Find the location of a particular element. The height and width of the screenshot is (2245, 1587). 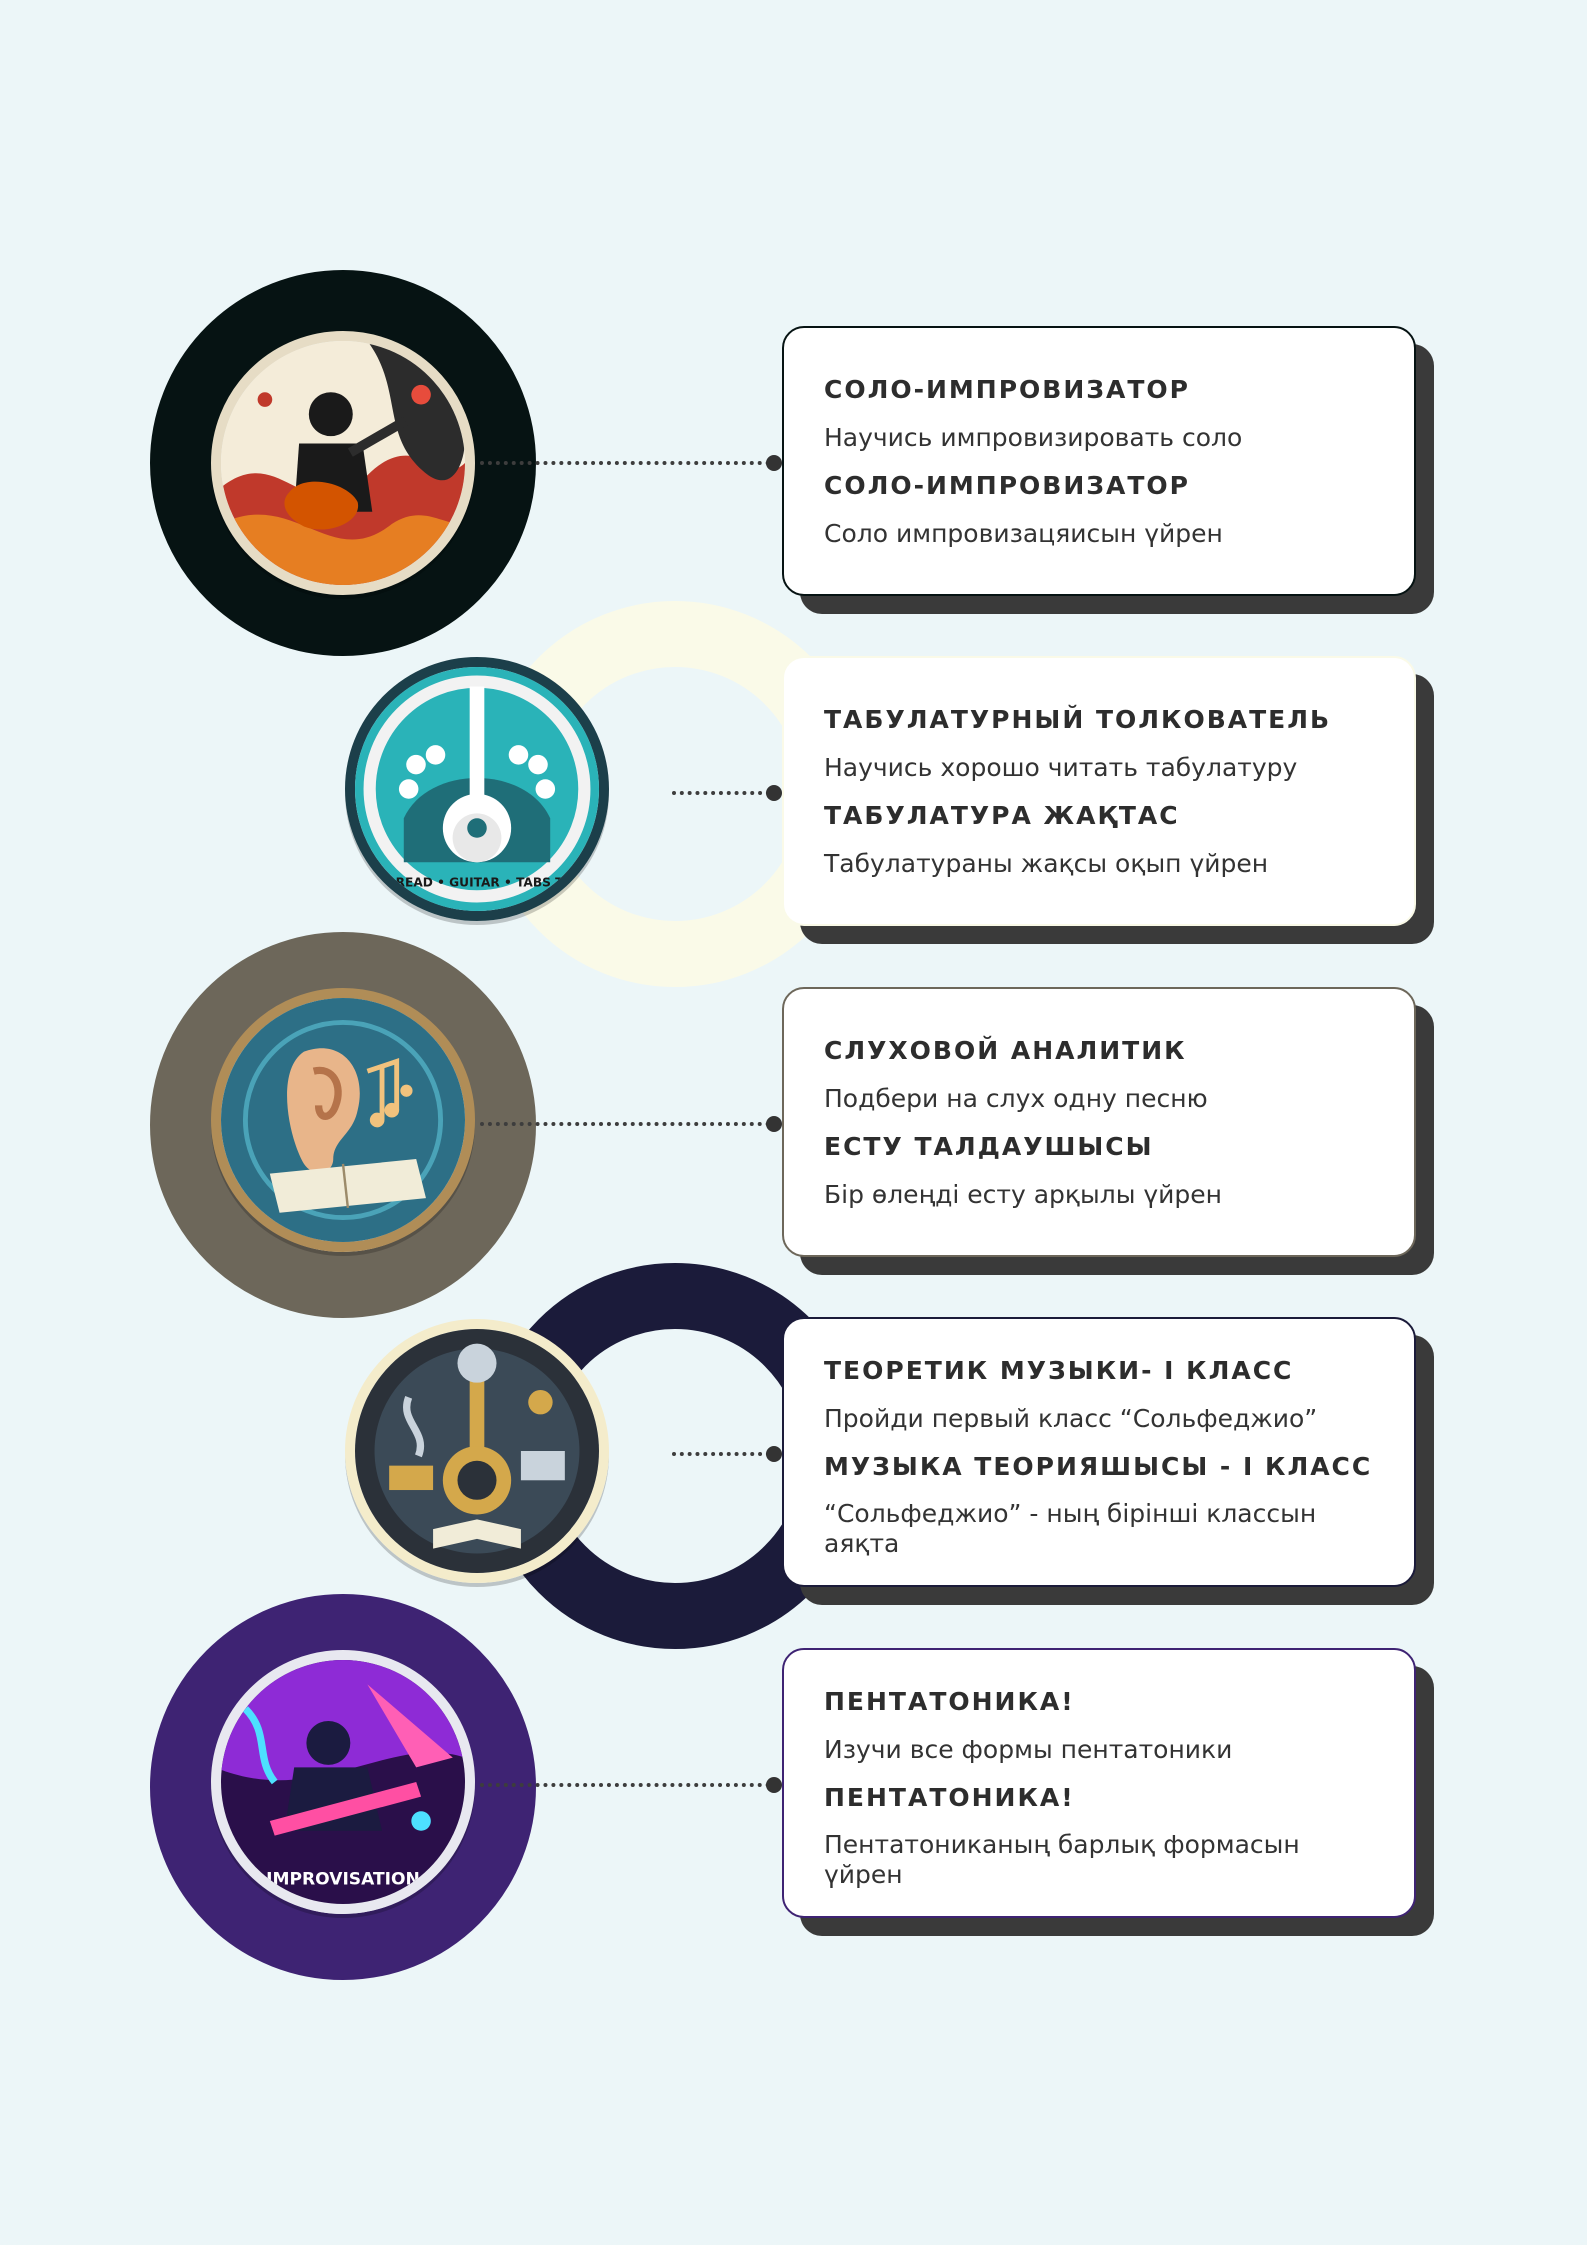

improvisation-badge-art: ·IMPROVISATION· is located at coordinates (343, 1782).